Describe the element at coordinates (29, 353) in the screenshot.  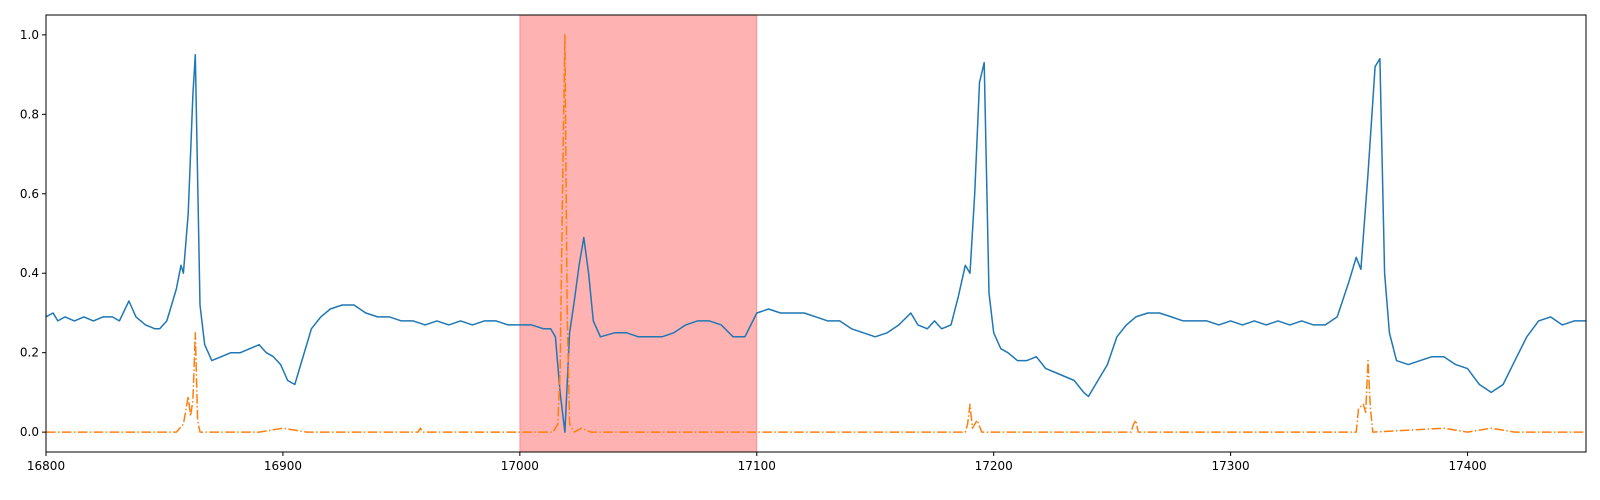
I see `y-tick-label: 0.2` at that location.